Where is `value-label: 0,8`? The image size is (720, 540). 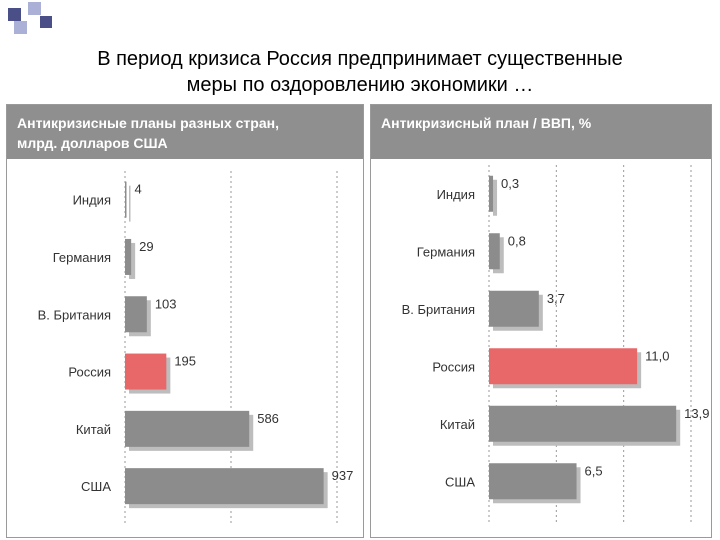 value-label: 0,8 is located at coordinates (517, 240).